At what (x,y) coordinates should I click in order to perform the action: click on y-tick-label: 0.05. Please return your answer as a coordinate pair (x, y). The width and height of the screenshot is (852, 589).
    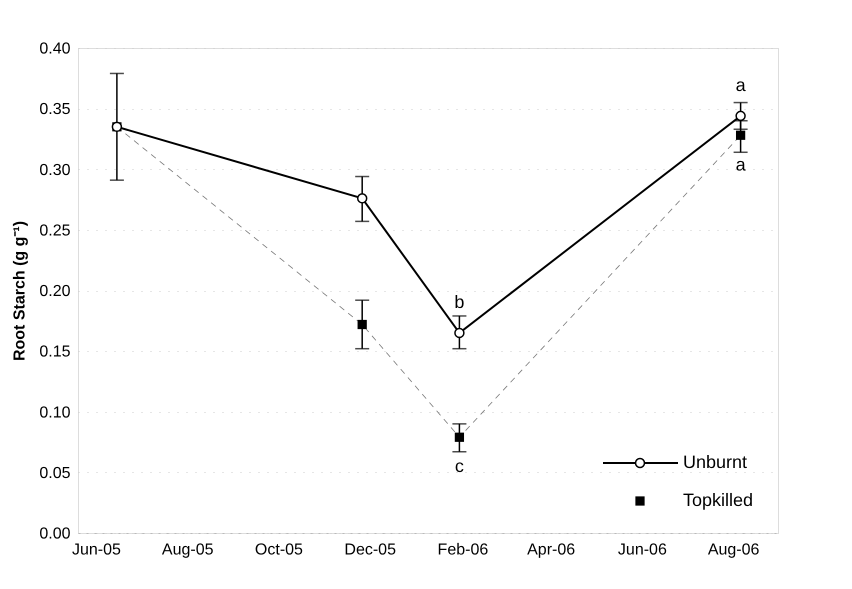
    Looking at the image, I should click on (55, 473).